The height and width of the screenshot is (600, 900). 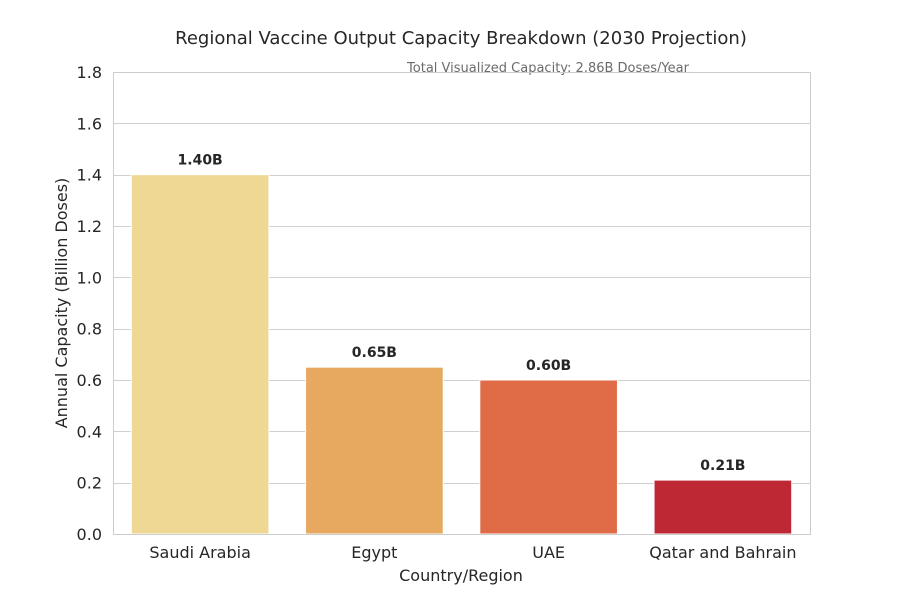 What do you see at coordinates (548, 552) in the screenshot?
I see `x-tick-label: UAE` at bounding box center [548, 552].